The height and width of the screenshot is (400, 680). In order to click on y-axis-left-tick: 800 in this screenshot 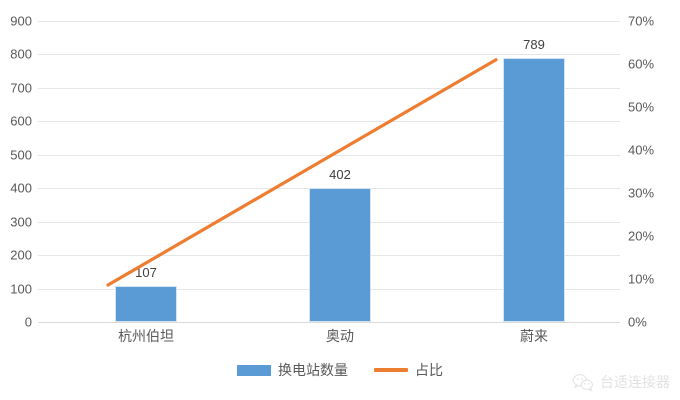, I will do `click(21, 54)`.